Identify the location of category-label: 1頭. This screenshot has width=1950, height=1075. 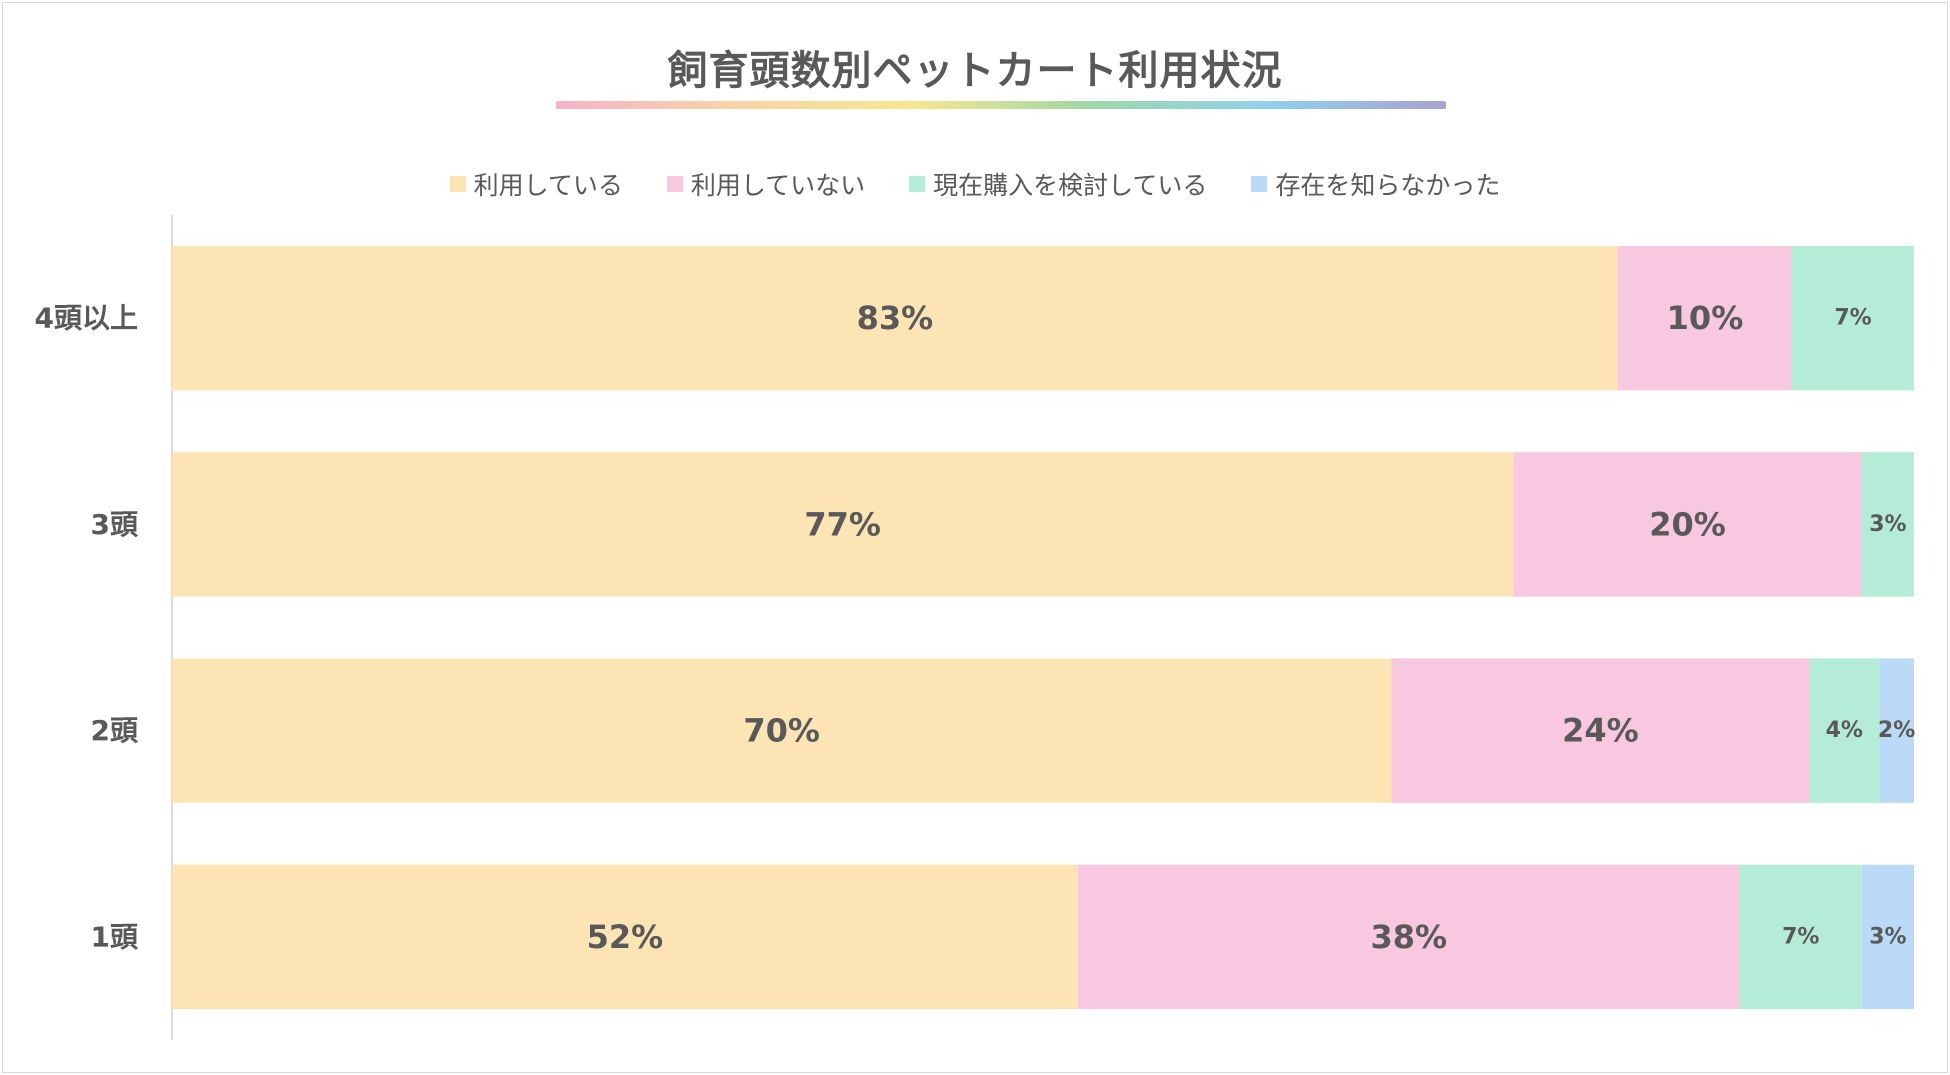
(115, 936).